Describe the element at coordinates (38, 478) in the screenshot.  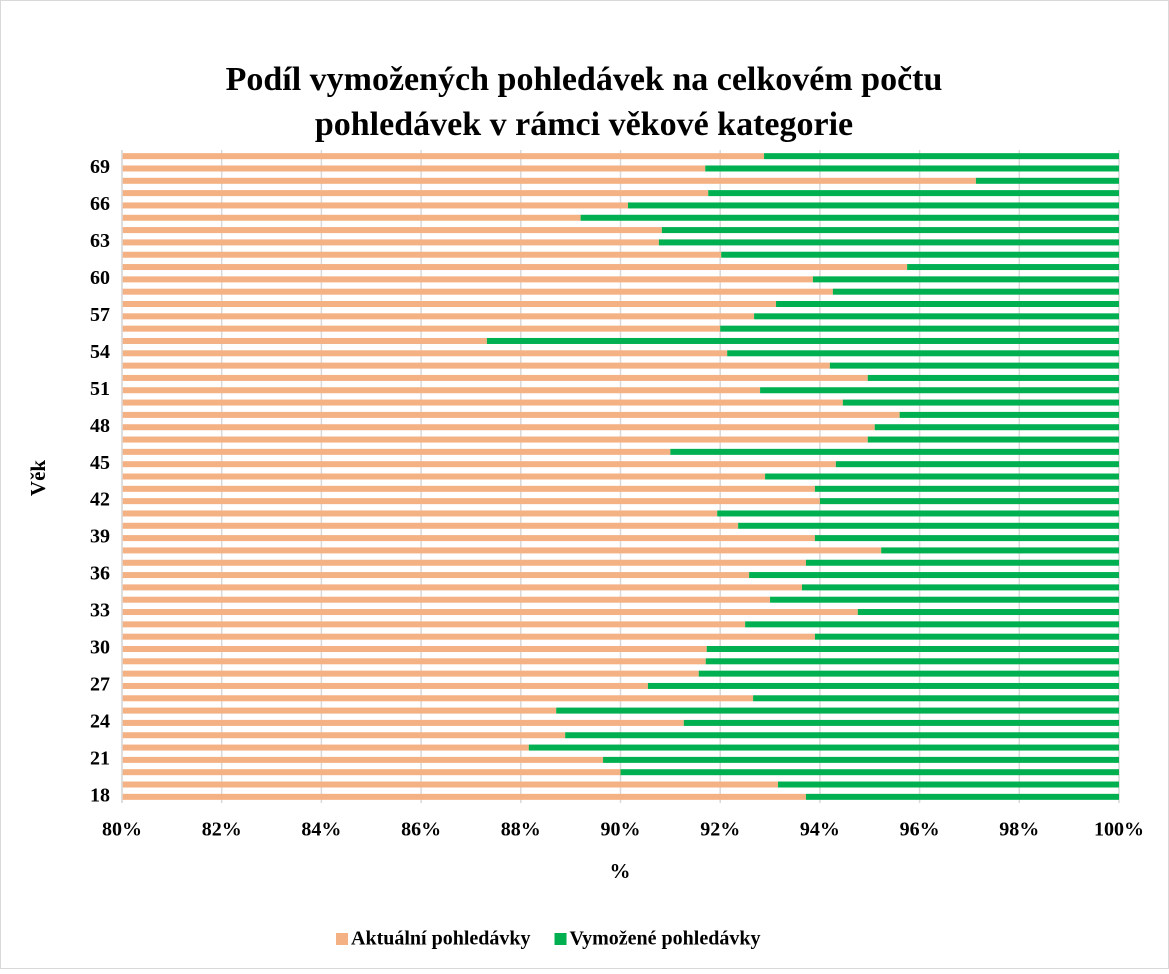
I see `y-axis-label: Věk` at that location.